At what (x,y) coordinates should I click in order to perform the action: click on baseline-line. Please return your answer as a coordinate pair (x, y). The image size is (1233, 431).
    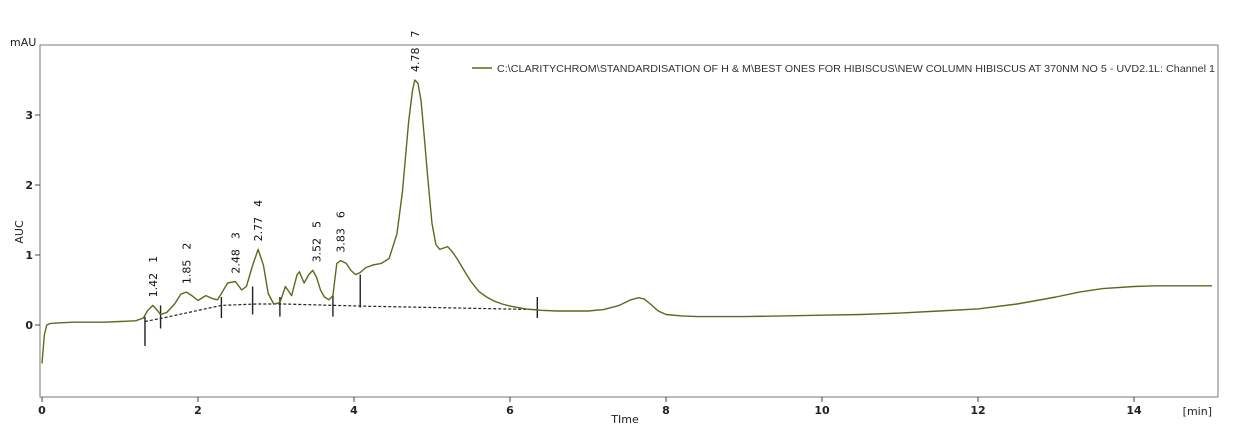
    Looking at the image, I should click on (341, 313).